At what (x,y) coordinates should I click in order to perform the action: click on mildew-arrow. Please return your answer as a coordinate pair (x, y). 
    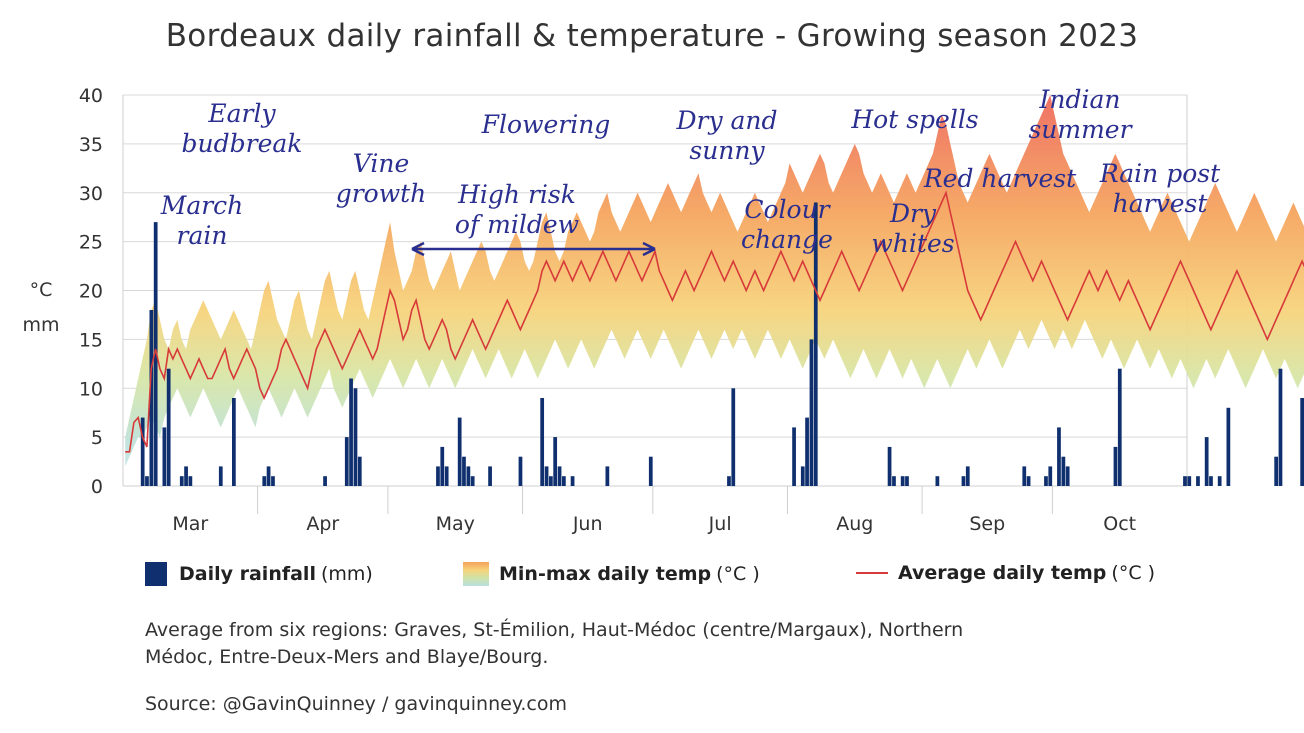
    Looking at the image, I should click on (533, 249).